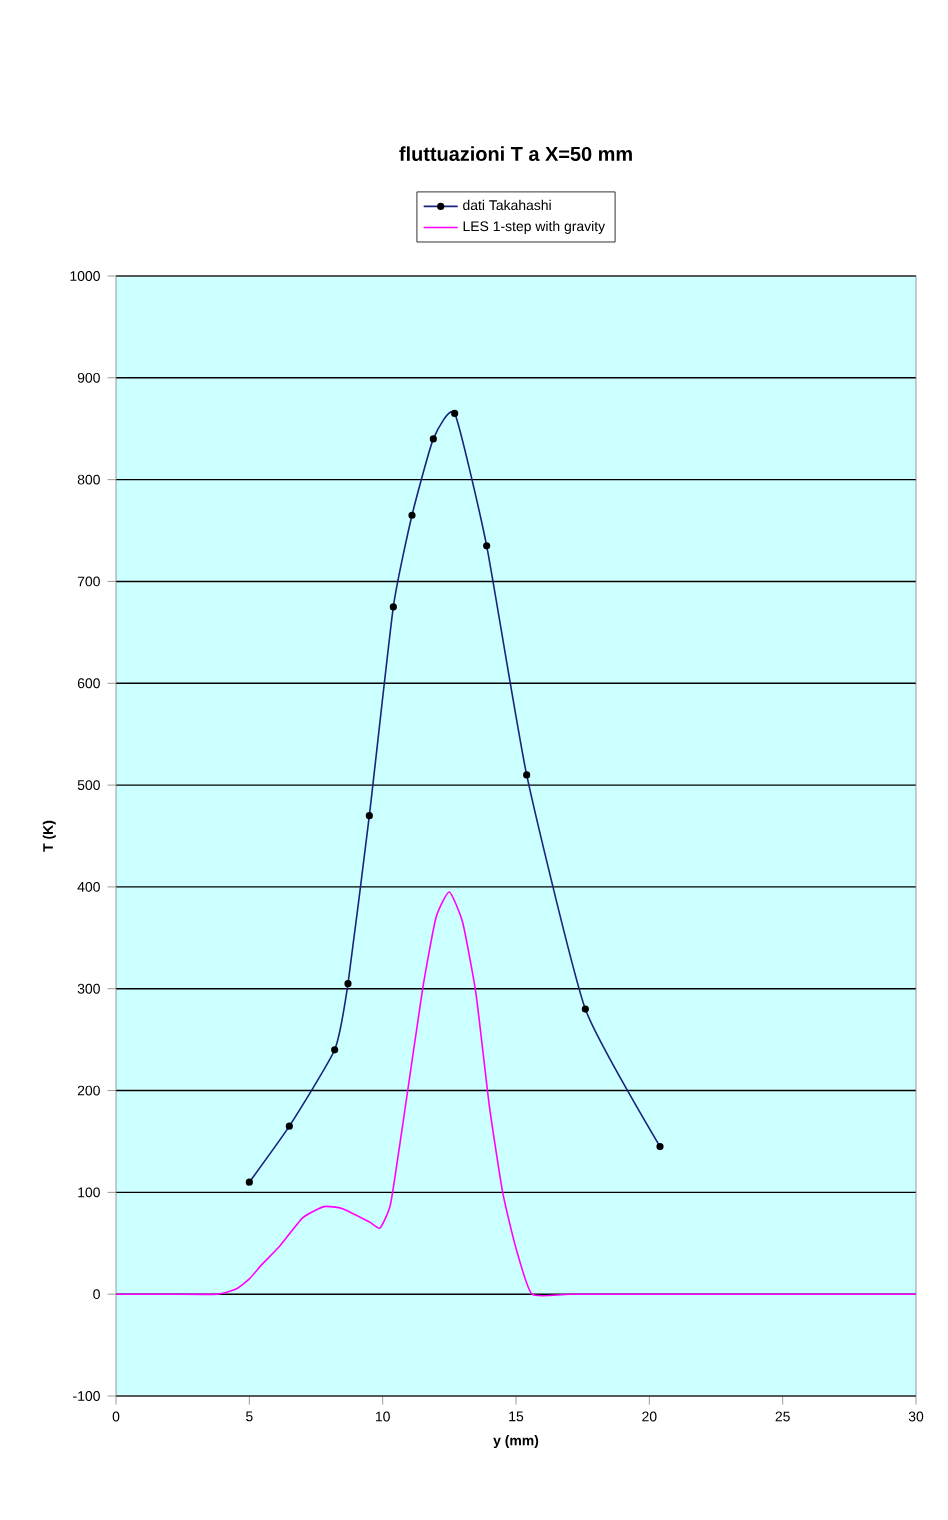  What do you see at coordinates (515, 153) in the screenshot?
I see `chart-title: fluttuazioni T a X=50 mm` at bounding box center [515, 153].